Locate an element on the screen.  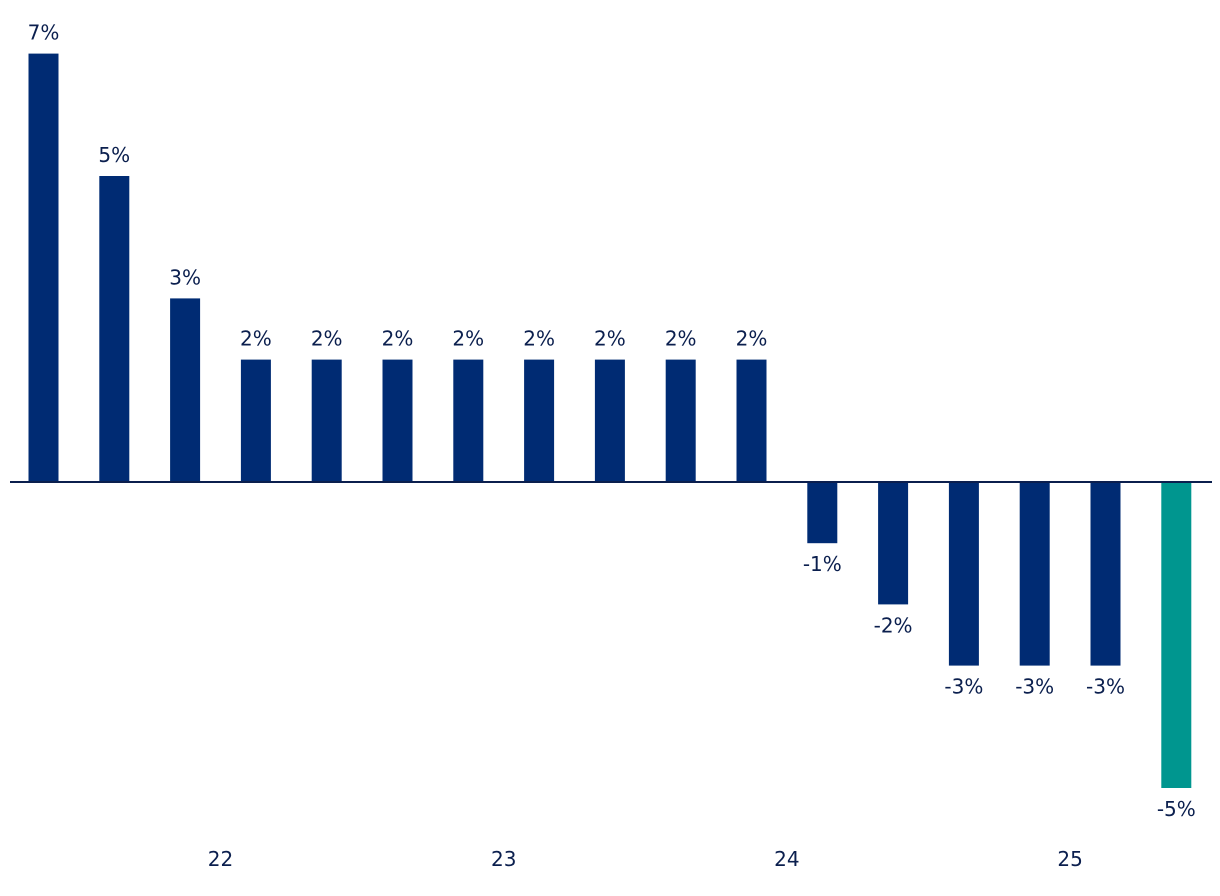
data-label-9: 2% is located at coordinates (610, 339).